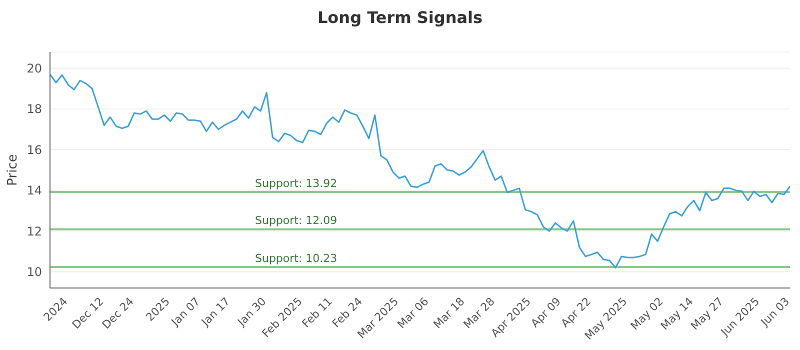  Describe the element at coordinates (34, 231) in the screenshot. I see `y-tick-label: 12` at that location.